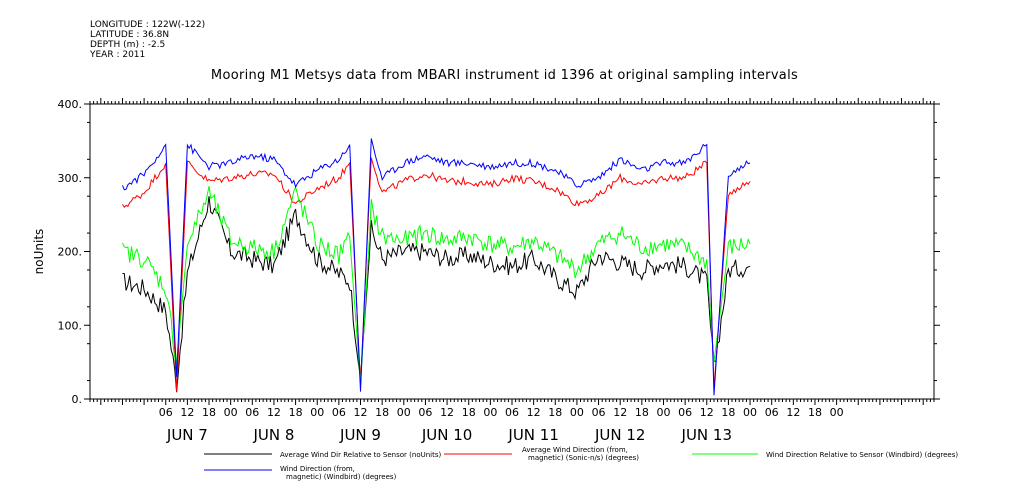  What do you see at coordinates (583, 458) in the screenshot?
I see `legend-label: magnetic) (Sonic-n/s) (degrees)` at bounding box center [583, 458].